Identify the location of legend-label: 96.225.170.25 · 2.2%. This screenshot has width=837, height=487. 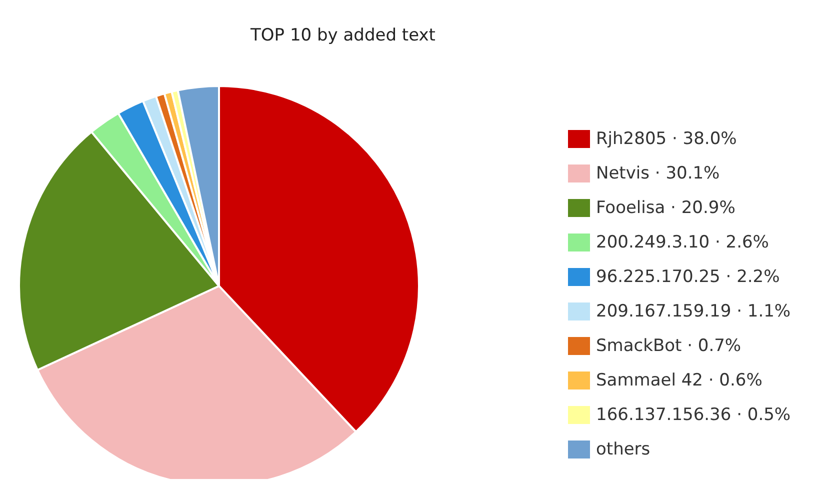
(688, 277).